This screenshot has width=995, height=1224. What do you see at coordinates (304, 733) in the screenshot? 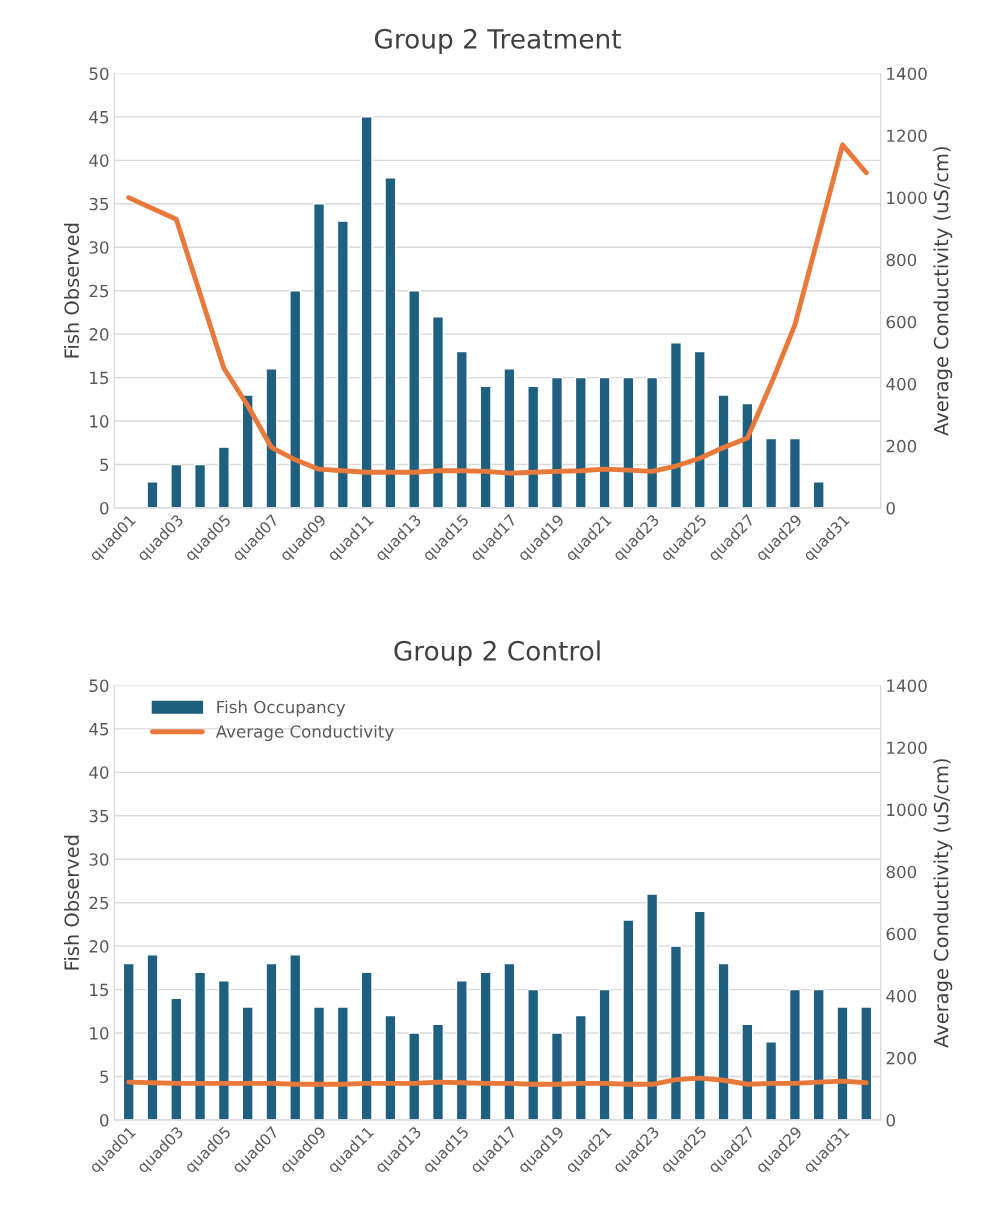
I see `legend-label: Average Conductivity` at bounding box center [304, 733].